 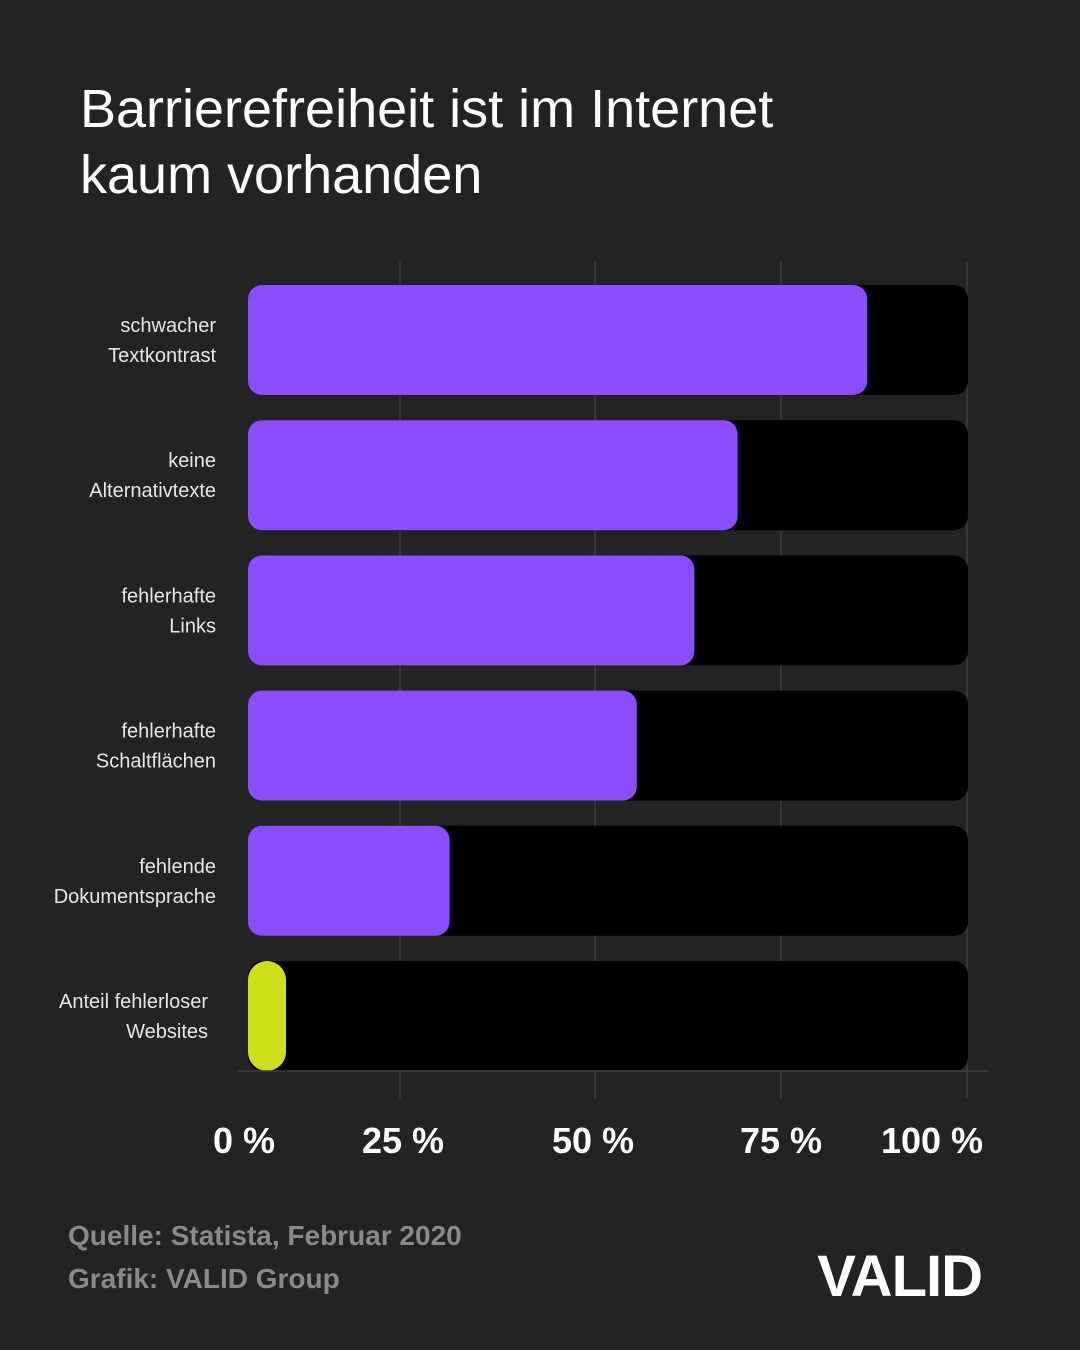 I want to click on bar-highlight, so click(x=267, y=1016).